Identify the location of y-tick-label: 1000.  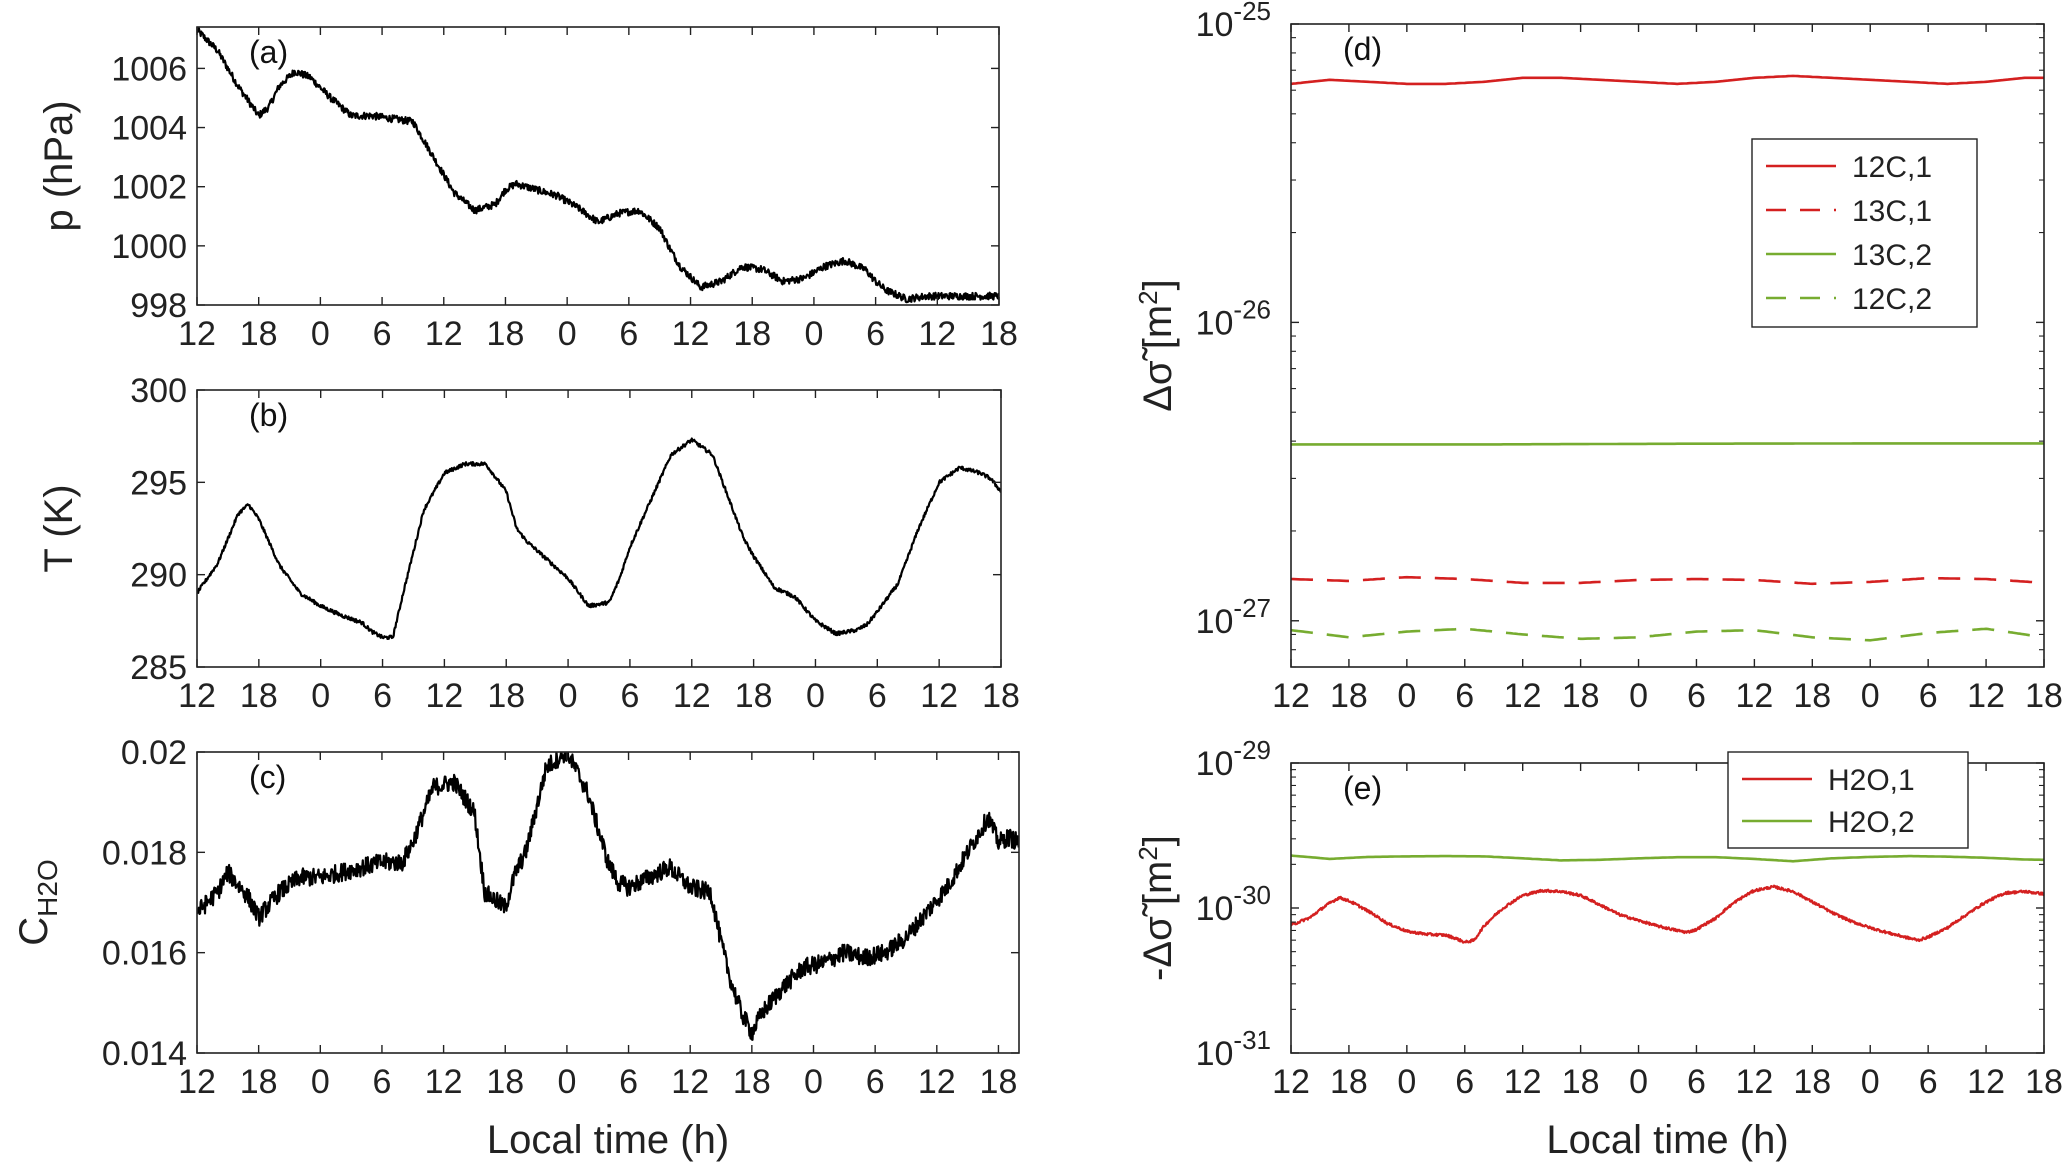
(149, 247).